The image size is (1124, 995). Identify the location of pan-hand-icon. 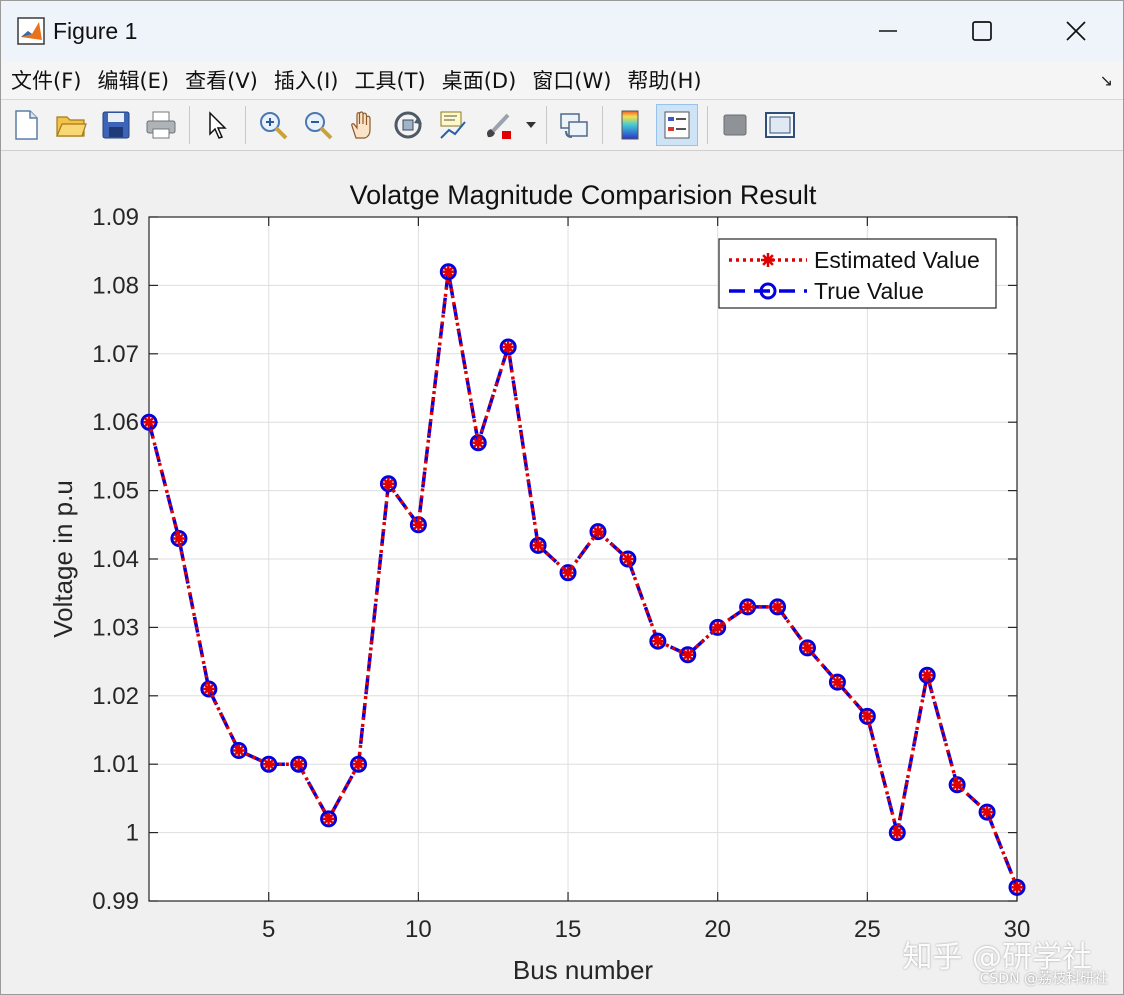
(363, 125).